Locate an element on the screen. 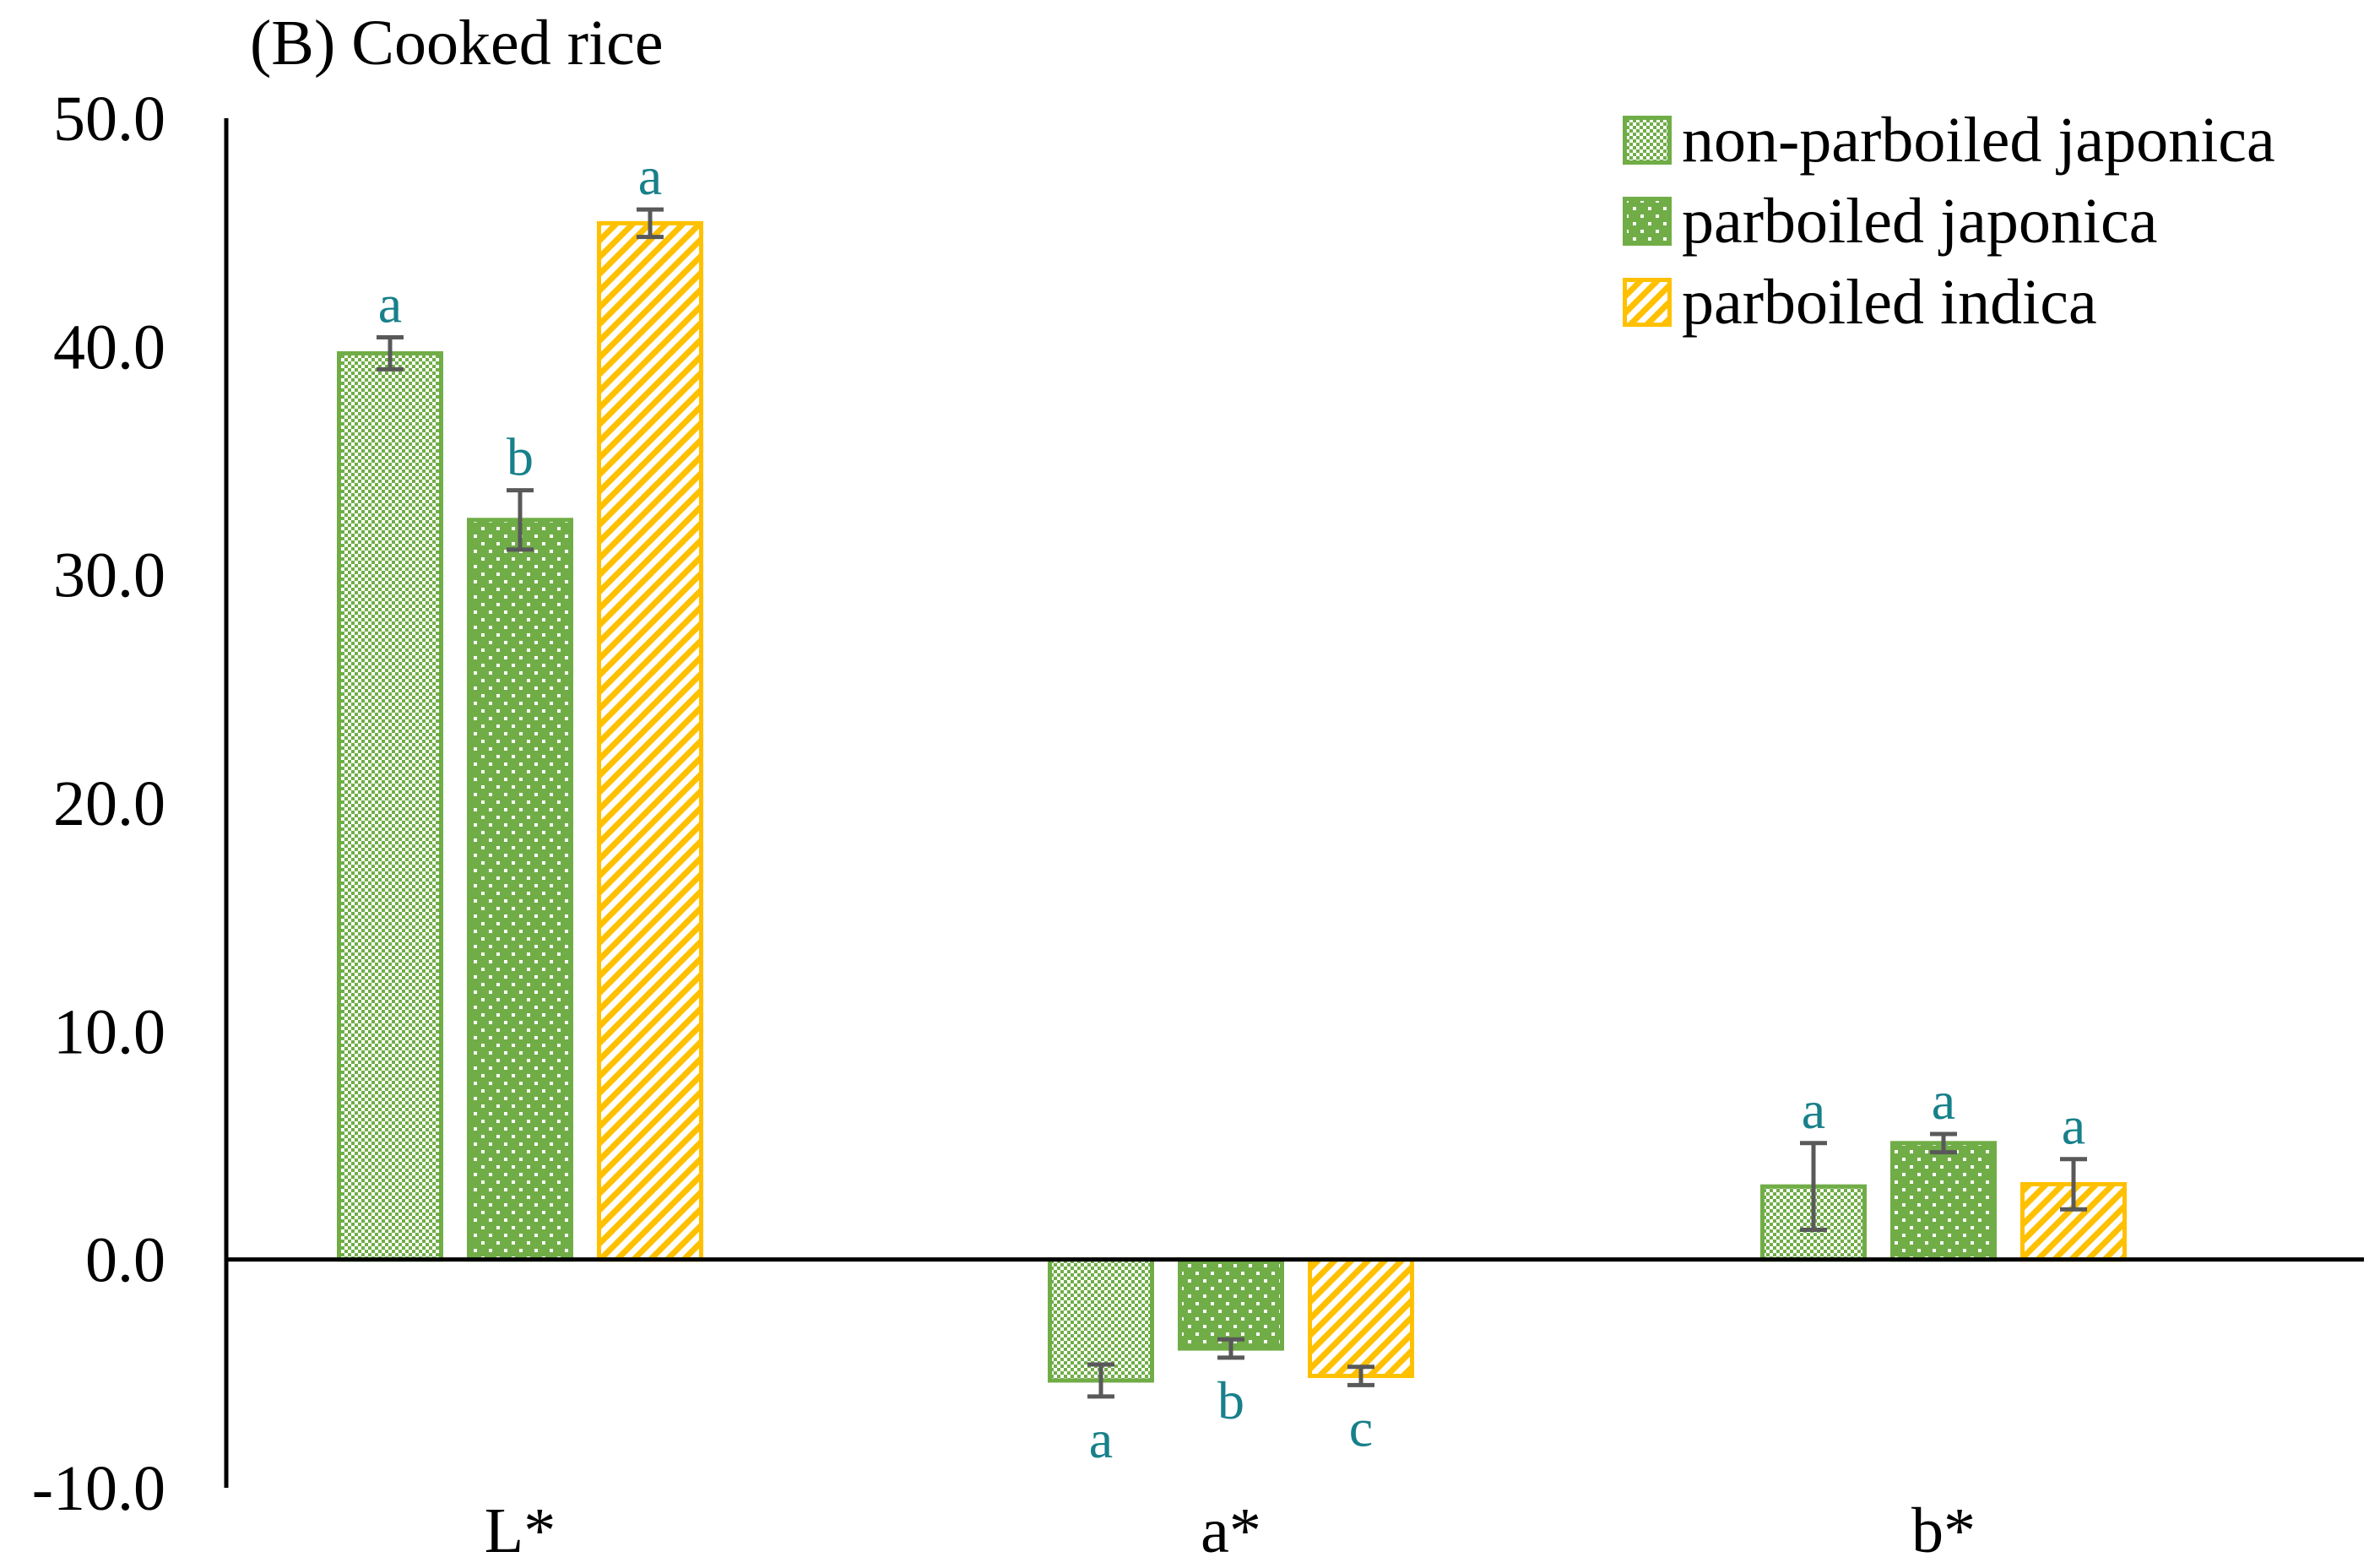  y-tick-label: 0.0 is located at coordinates (125, 1261).